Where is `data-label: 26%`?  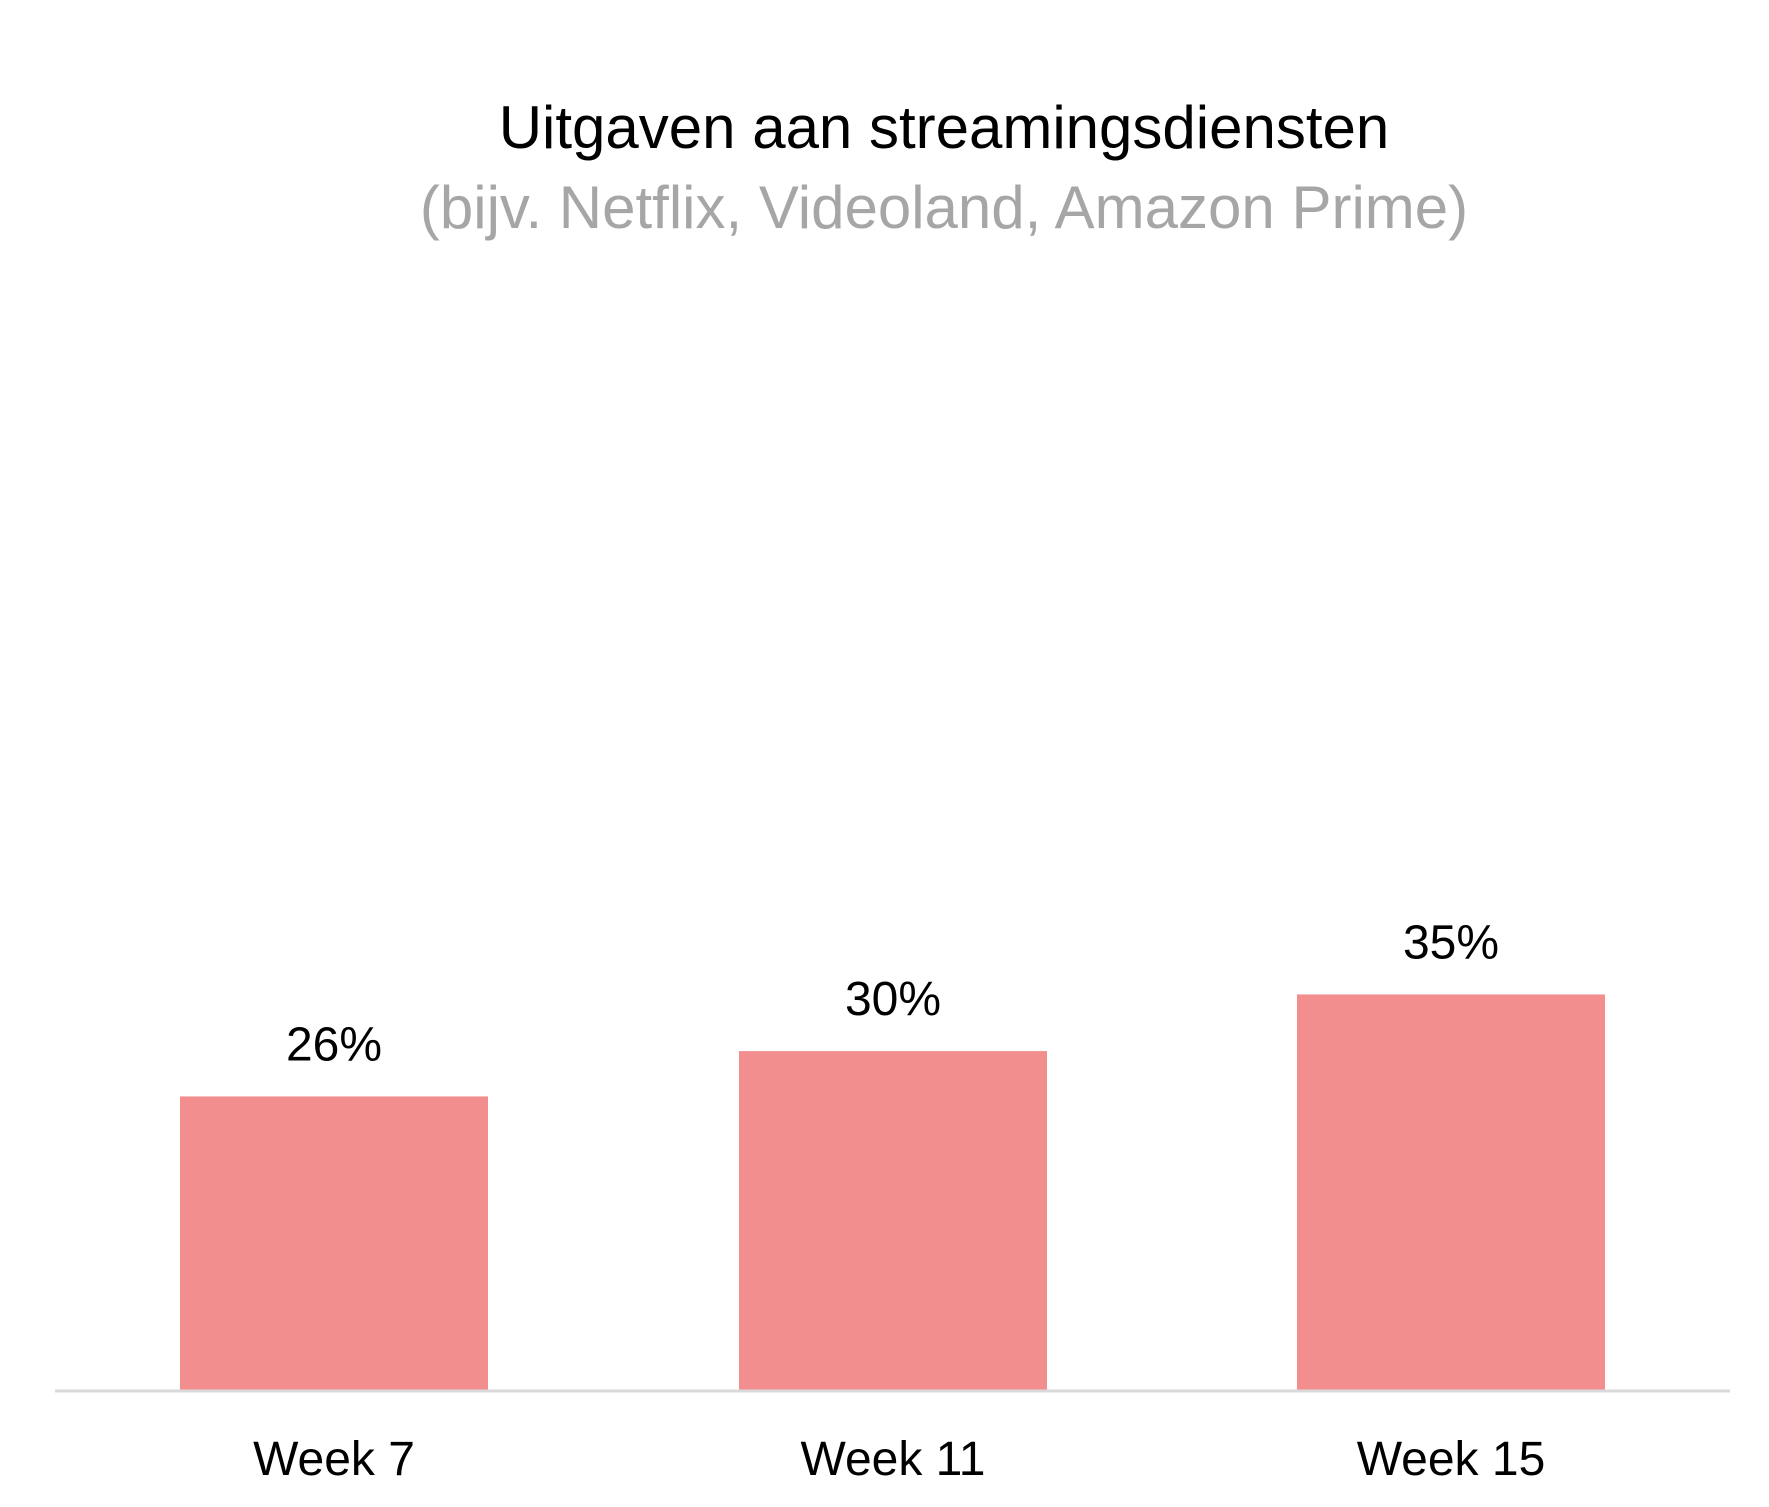 data-label: 26% is located at coordinates (334, 1044).